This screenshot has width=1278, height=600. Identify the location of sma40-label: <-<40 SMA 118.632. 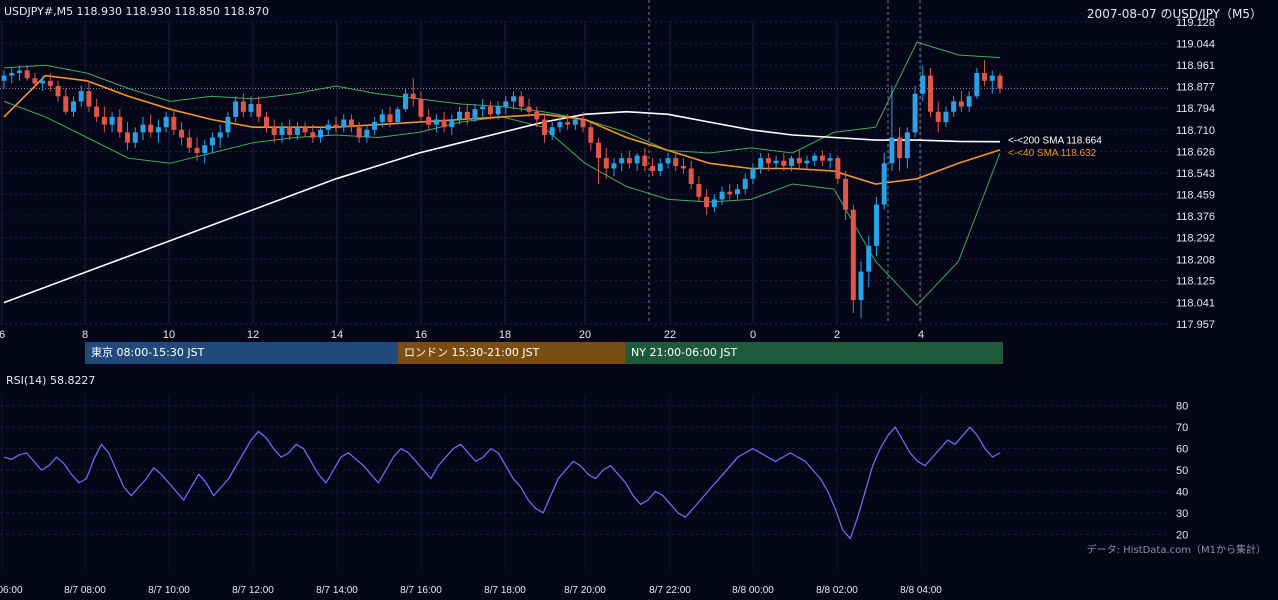
(1052, 153).